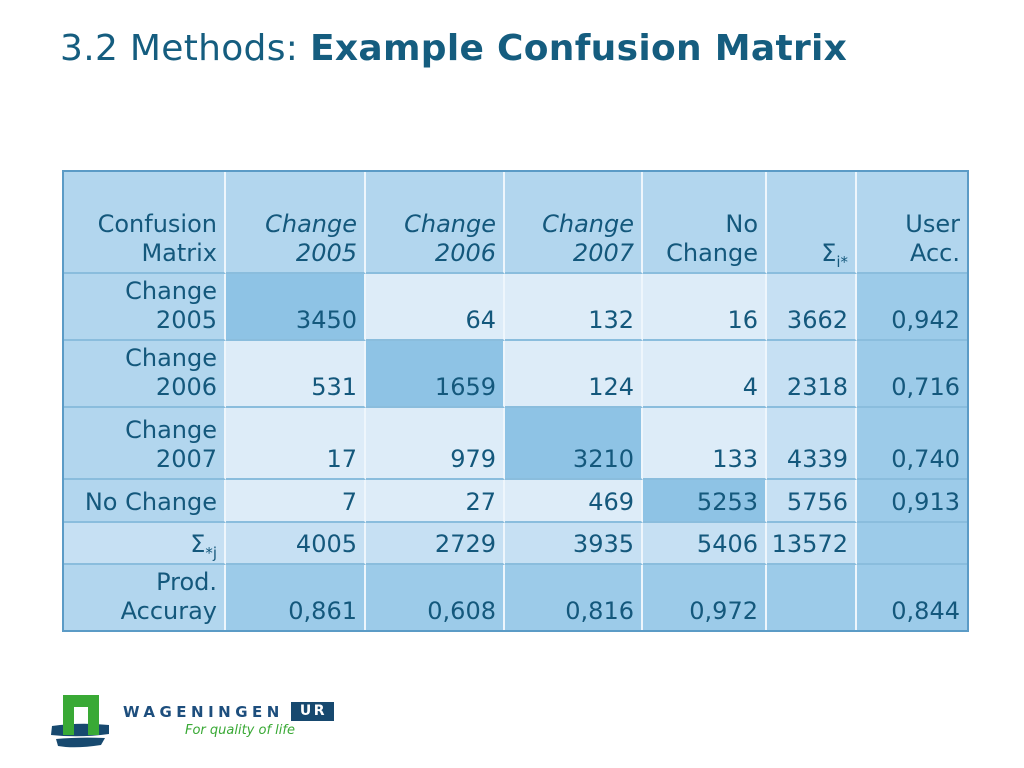 The height and width of the screenshot is (768, 1024). I want to click on row-header-change-2005: Change 2005, so click(145, 307).